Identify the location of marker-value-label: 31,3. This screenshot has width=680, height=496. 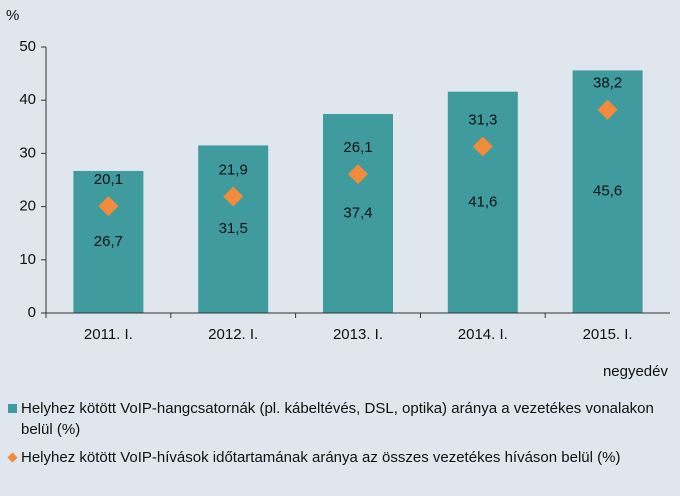
(482, 119).